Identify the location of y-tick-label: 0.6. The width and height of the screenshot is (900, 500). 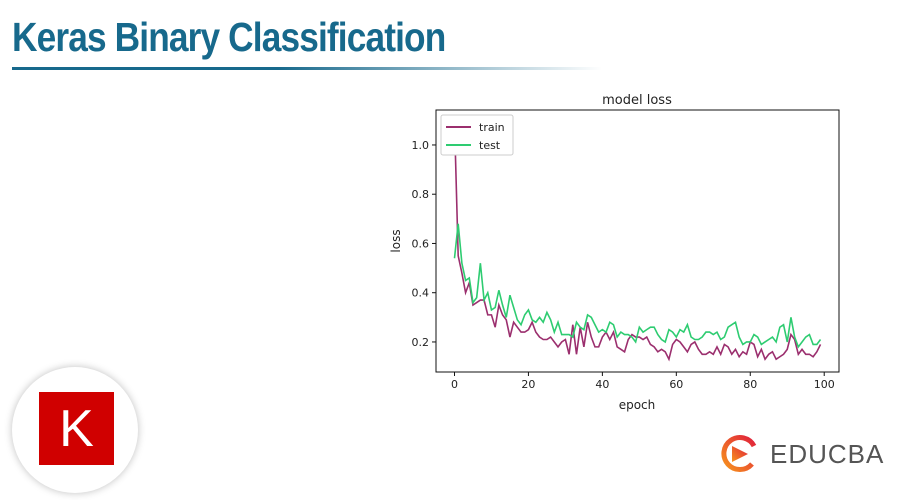
(421, 243).